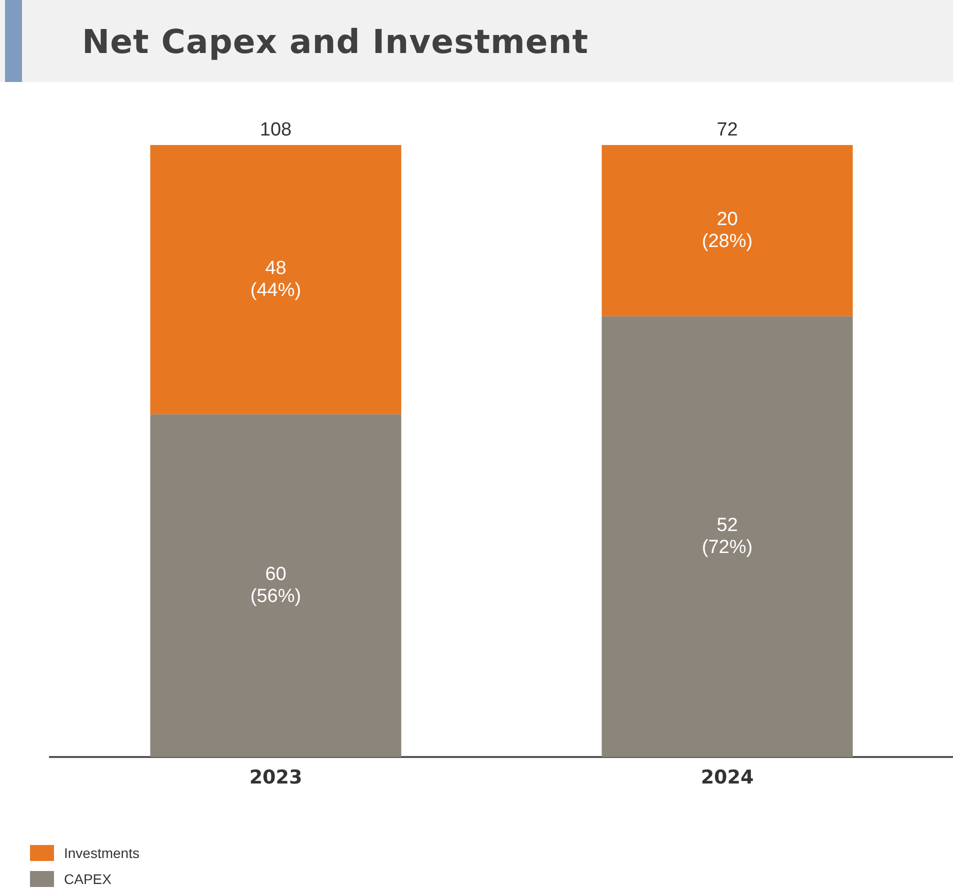  Describe the element at coordinates (276, 279) in the screenshot. I see `data-label: 48 (44%)` at that location.